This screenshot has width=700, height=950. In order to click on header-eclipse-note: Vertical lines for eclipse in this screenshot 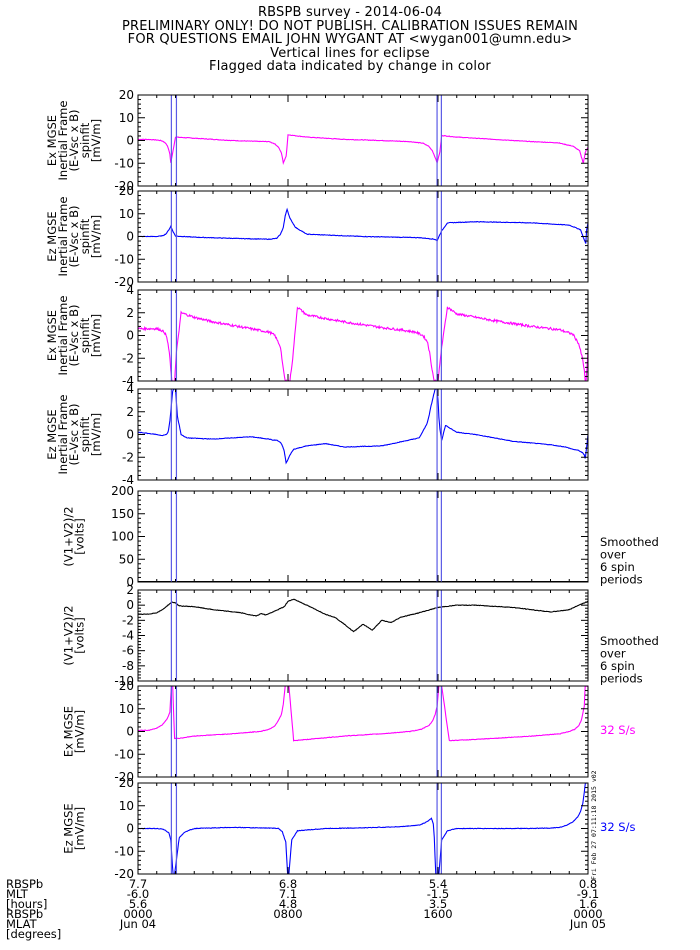, I will do `click(350, 53)`.